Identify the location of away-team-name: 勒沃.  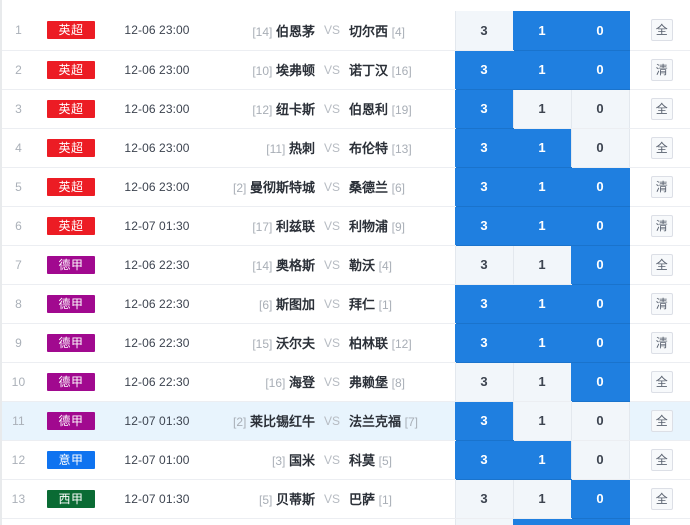
(362, 265).